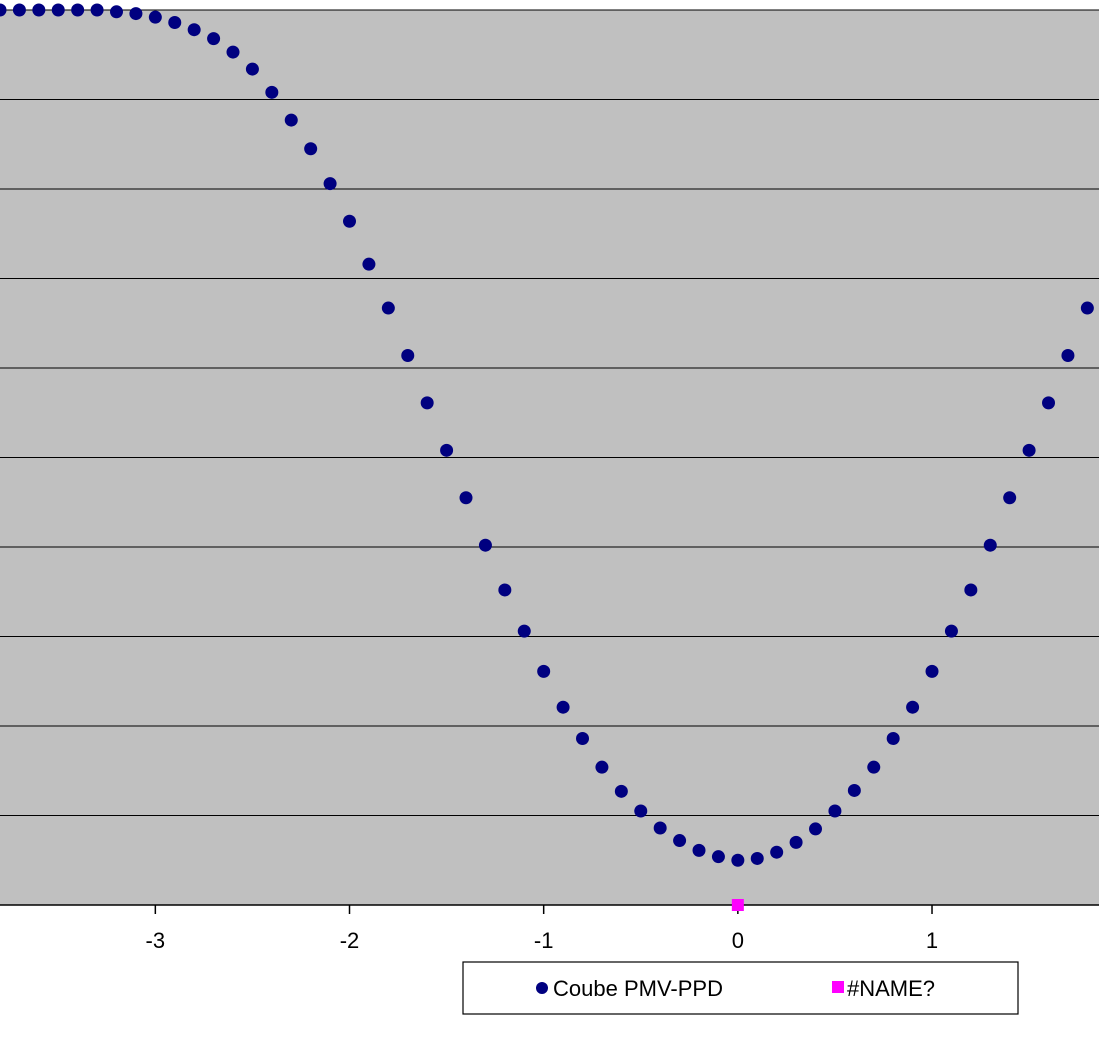 The width and height of the screenshot is (1099, 1043). What do you see at coordinates (891, 988) in the screenshot?
I see `legend-label-series-2: #NAME?` at bounding box center [891, 988].